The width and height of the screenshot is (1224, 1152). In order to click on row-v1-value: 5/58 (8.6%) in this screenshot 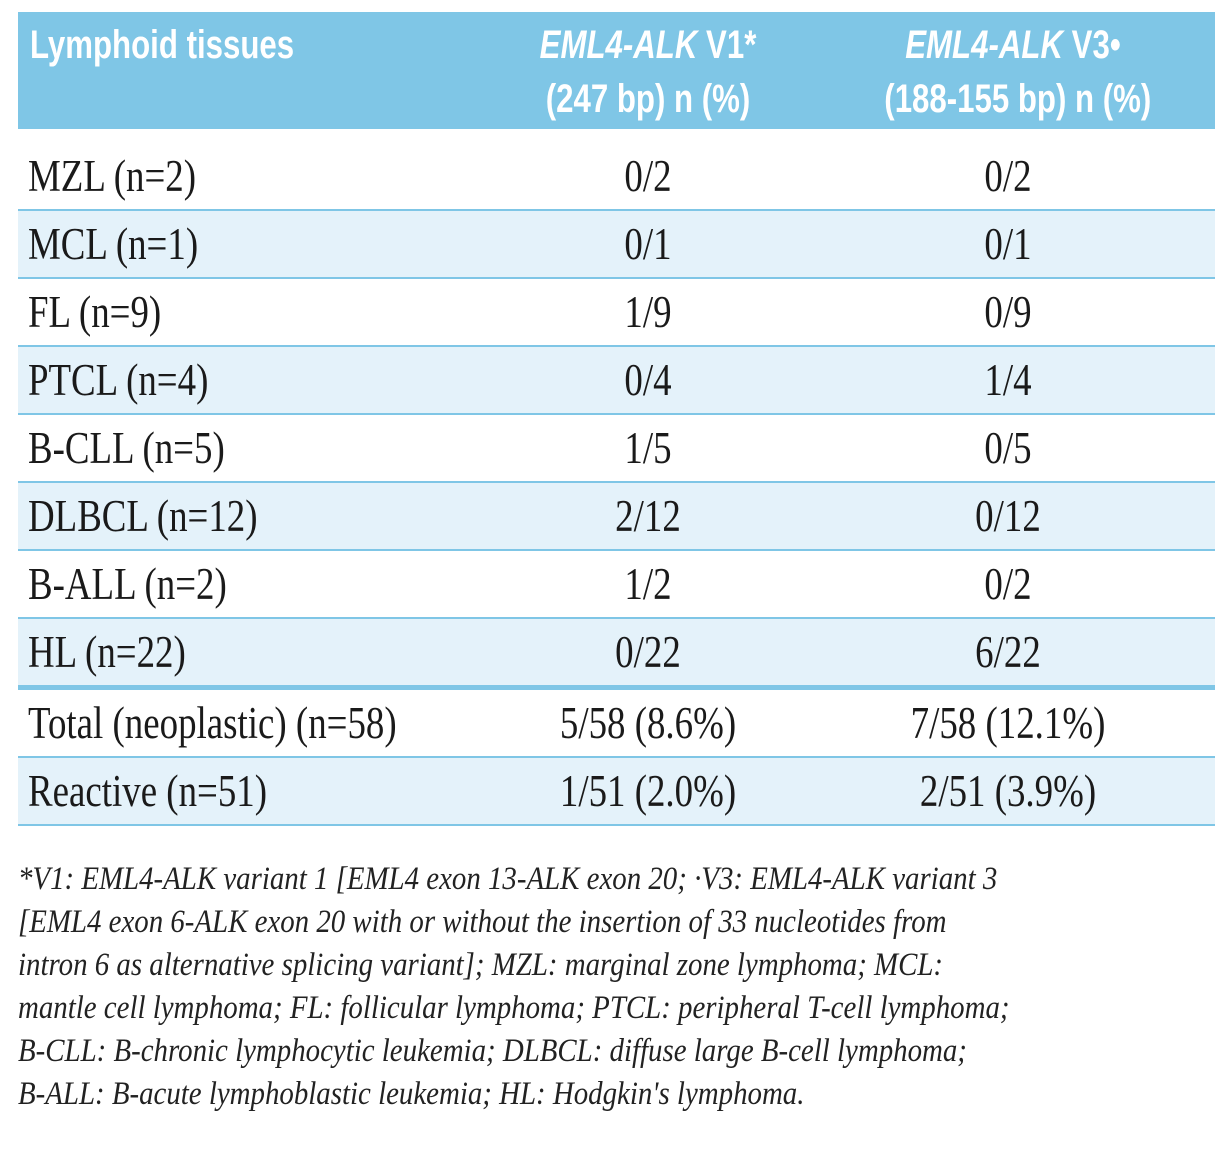, I will do `click(648, 723)`.